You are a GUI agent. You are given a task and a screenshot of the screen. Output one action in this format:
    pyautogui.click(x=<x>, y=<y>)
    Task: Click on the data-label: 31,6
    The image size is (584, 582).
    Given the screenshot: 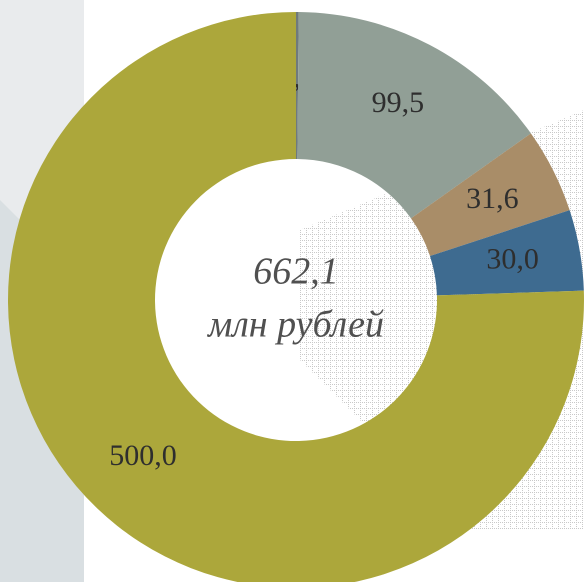 What is the action you would take?
    pyautogui.click(x=492, y=198)
    